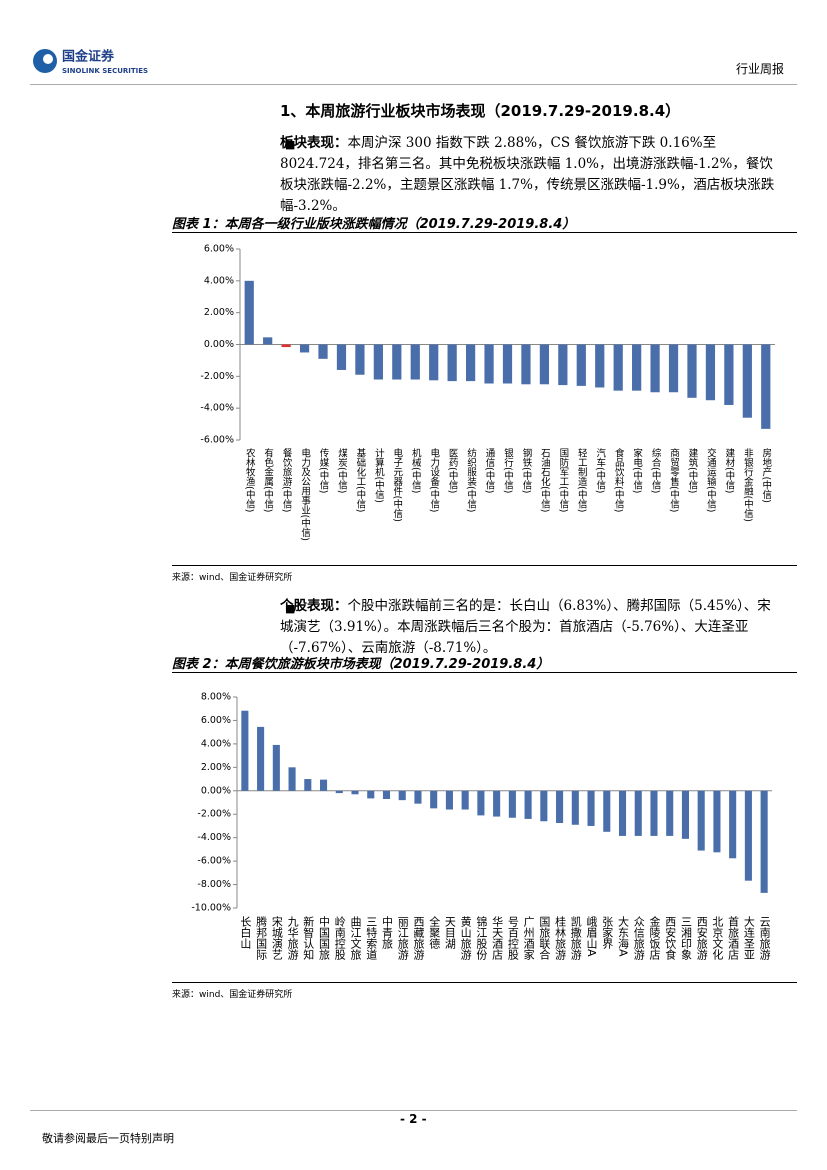 The height and width of the screenshot is (1170, 827). What do you see at coordinates (508, 470) in the screenshot?
I see `x-tick-label: 银行(中信)` at bounding box center [508, 470].